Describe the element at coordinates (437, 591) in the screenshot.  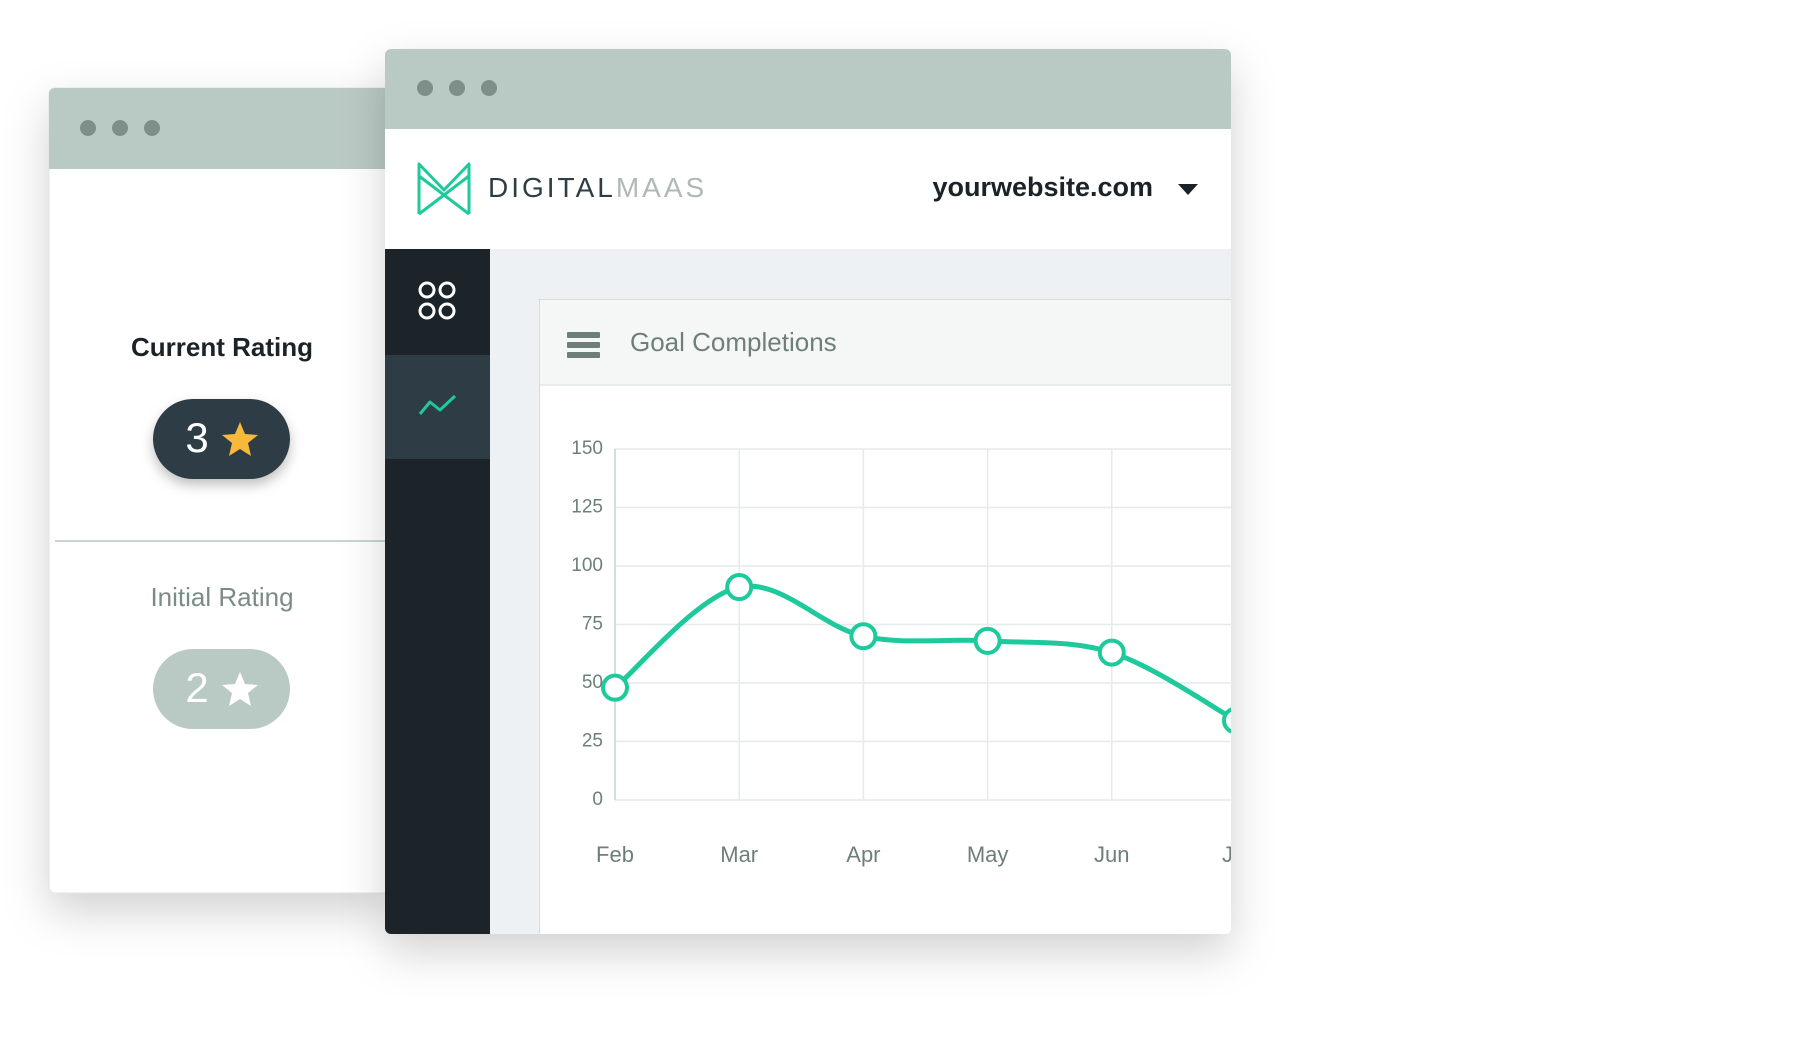
I see `sidebar` at that location.